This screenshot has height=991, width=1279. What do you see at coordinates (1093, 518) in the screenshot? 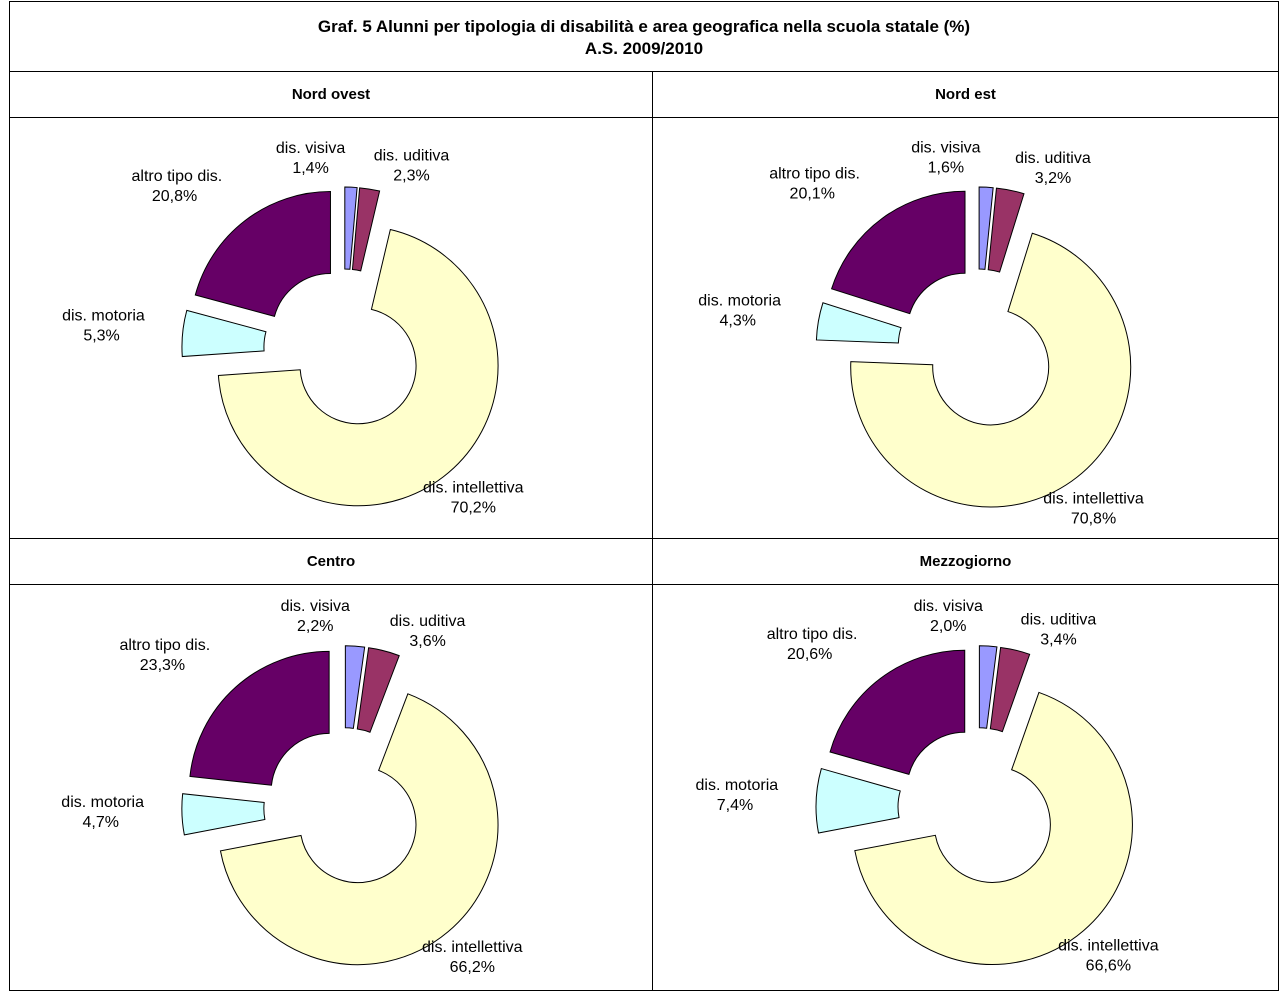
I see `slice-value: 70,8%` at bounding box center [1093, 518].